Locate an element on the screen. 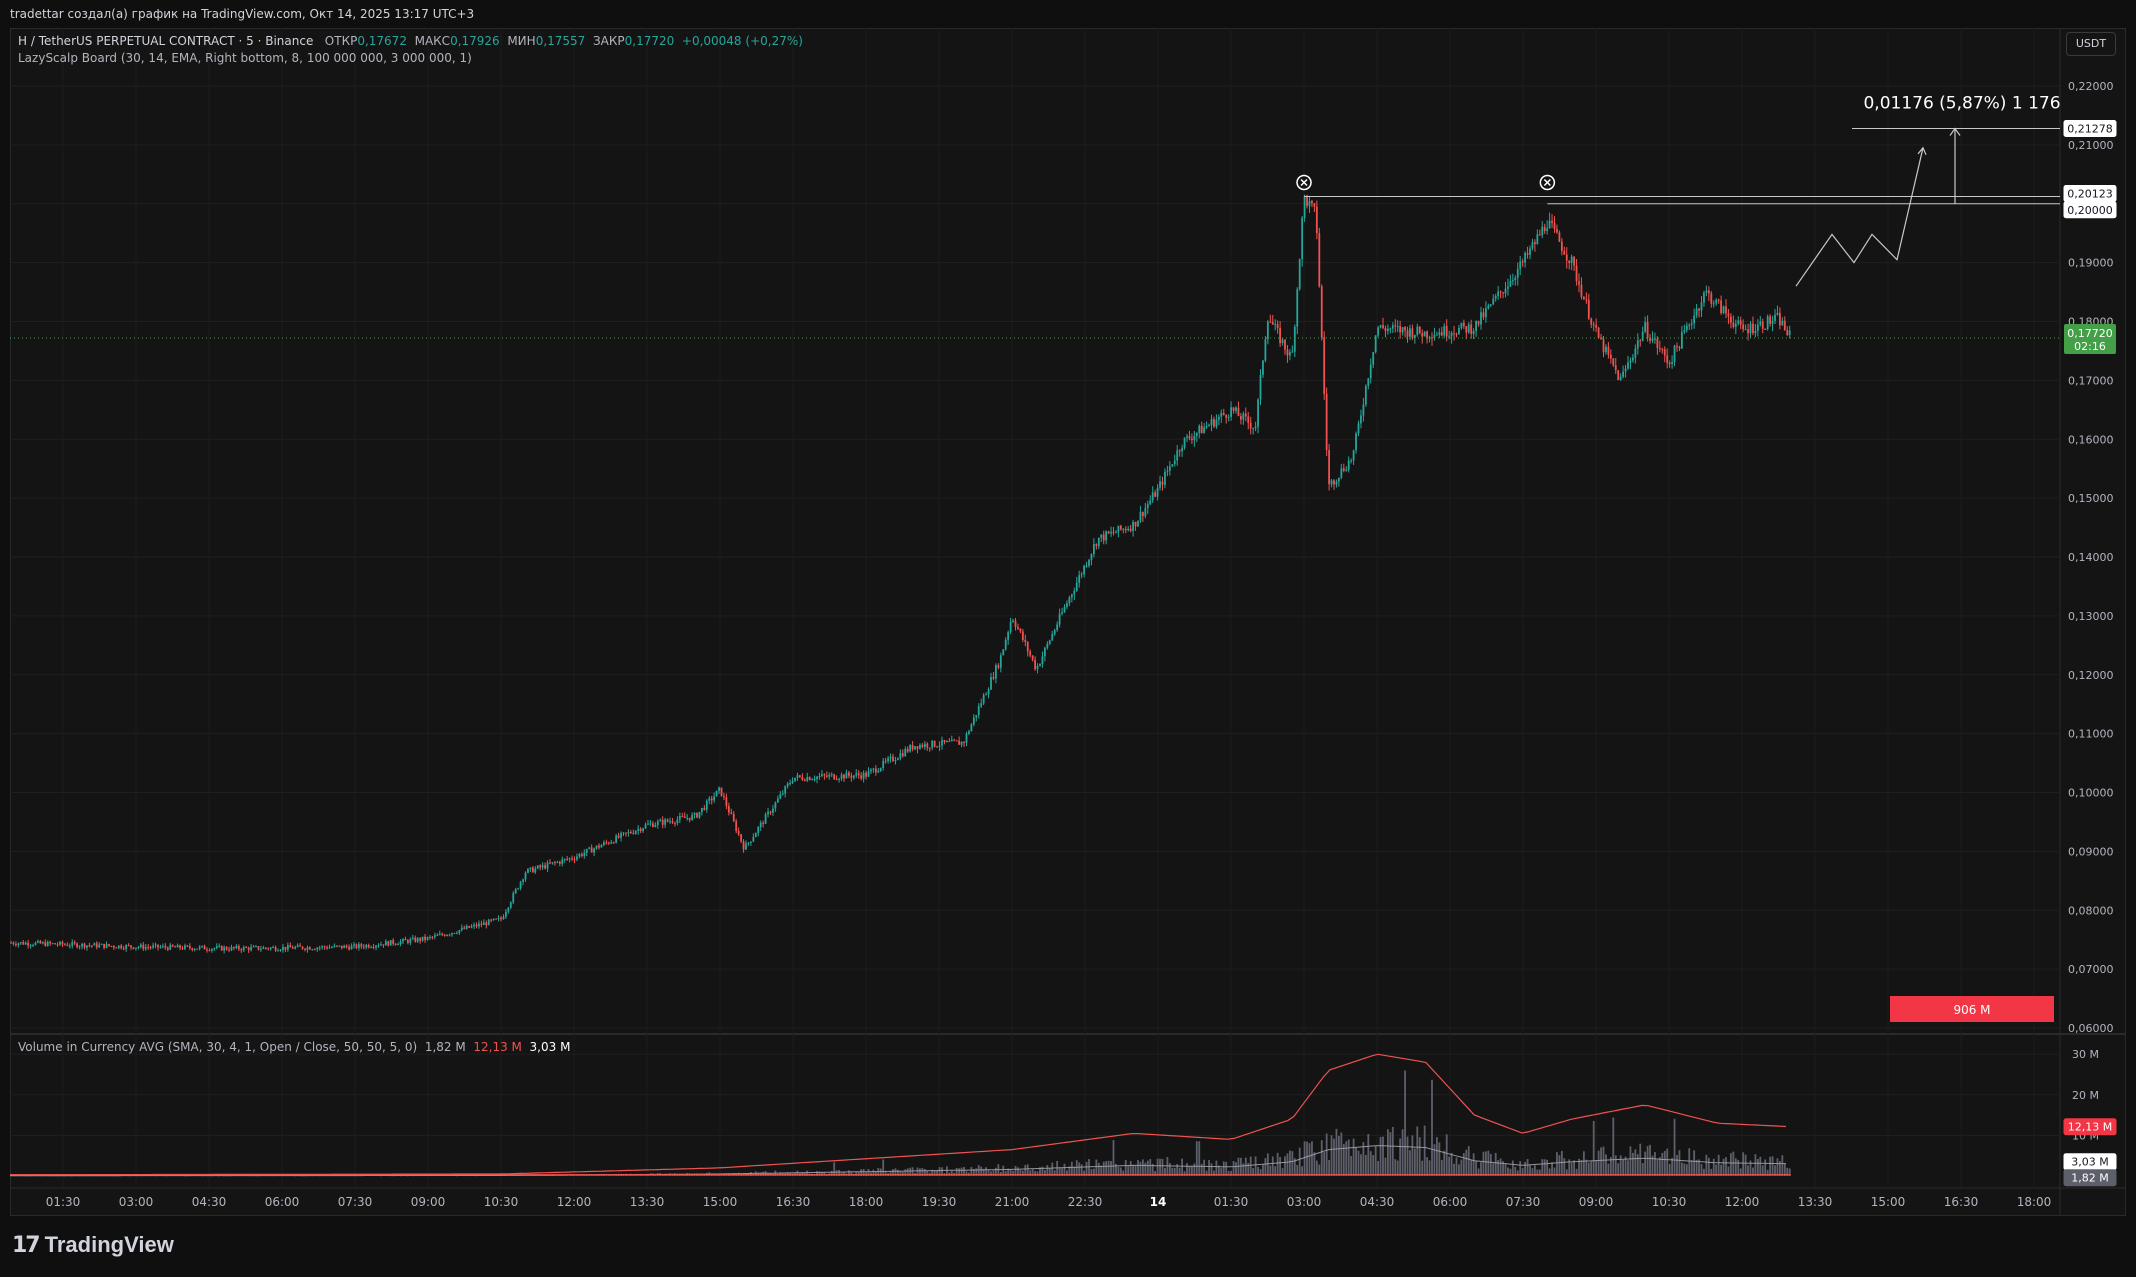 The height and width of the screenshot is (1277, 2136). currency-button: USDT is located at coordinates (2091, 44).